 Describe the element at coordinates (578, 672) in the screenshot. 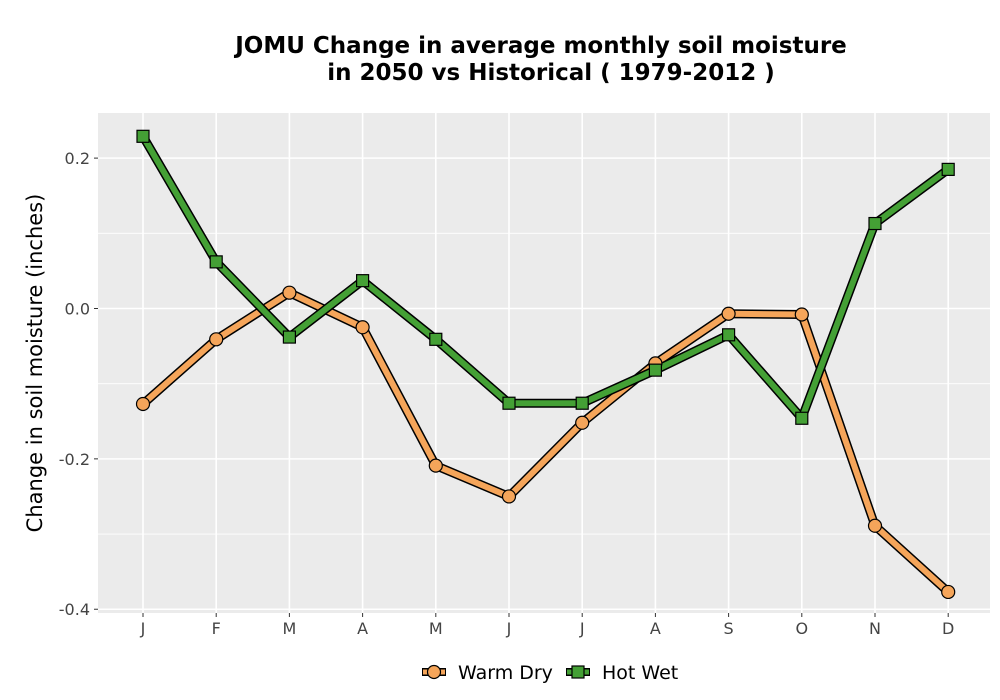

I see `legend-marker-hot-wet` at that location.